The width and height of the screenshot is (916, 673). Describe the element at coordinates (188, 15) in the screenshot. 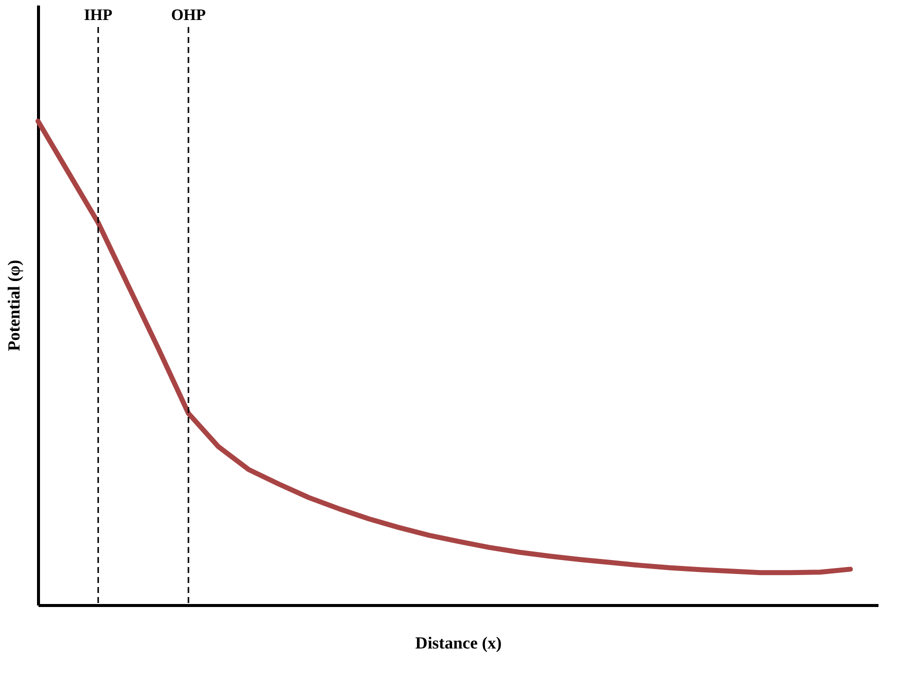

I see `text: OHP` at that location.